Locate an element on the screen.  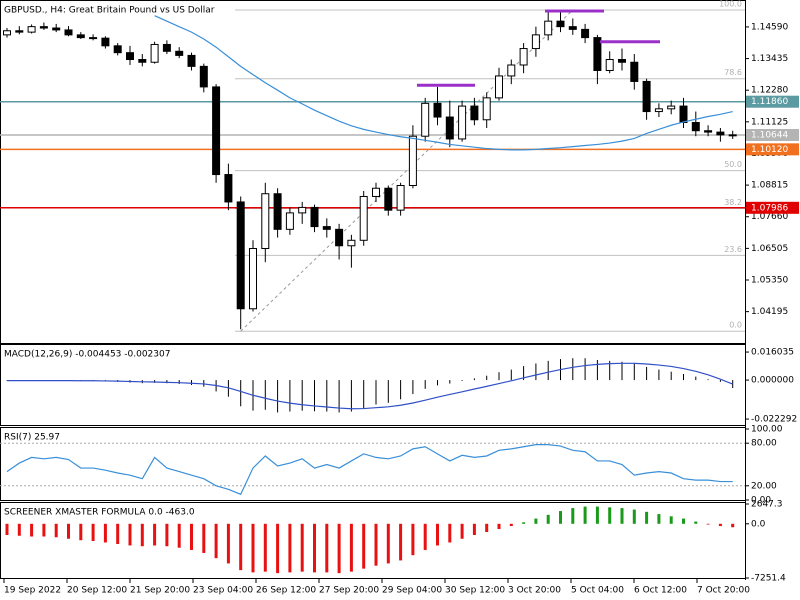
fib-label: 78.6 is located at coordinates (733, 72).